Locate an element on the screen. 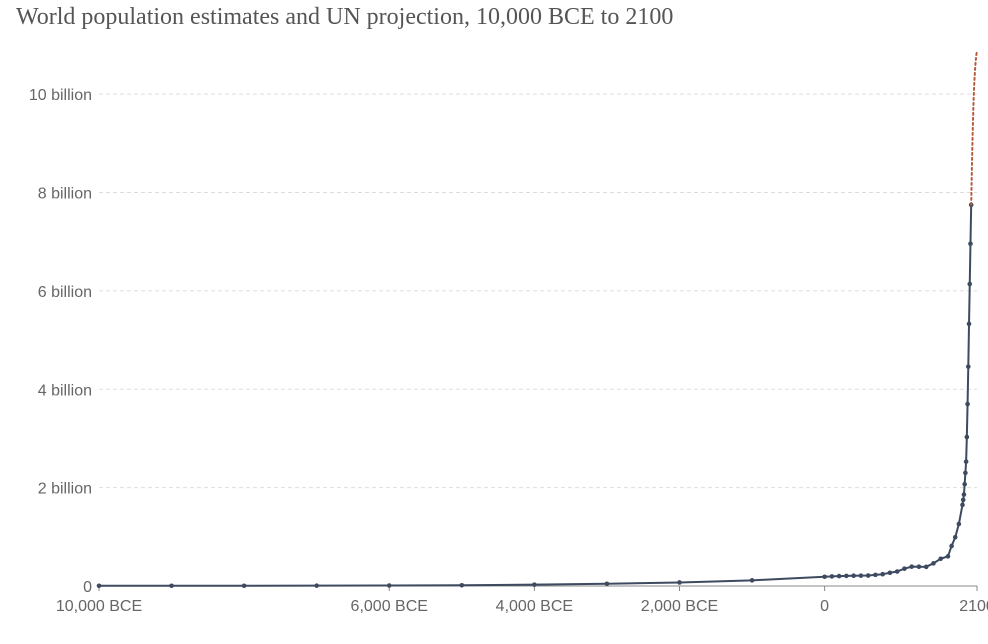 The image size is (988, 644). y-tick-label: 8 billion is located at coordinates (65, 194).